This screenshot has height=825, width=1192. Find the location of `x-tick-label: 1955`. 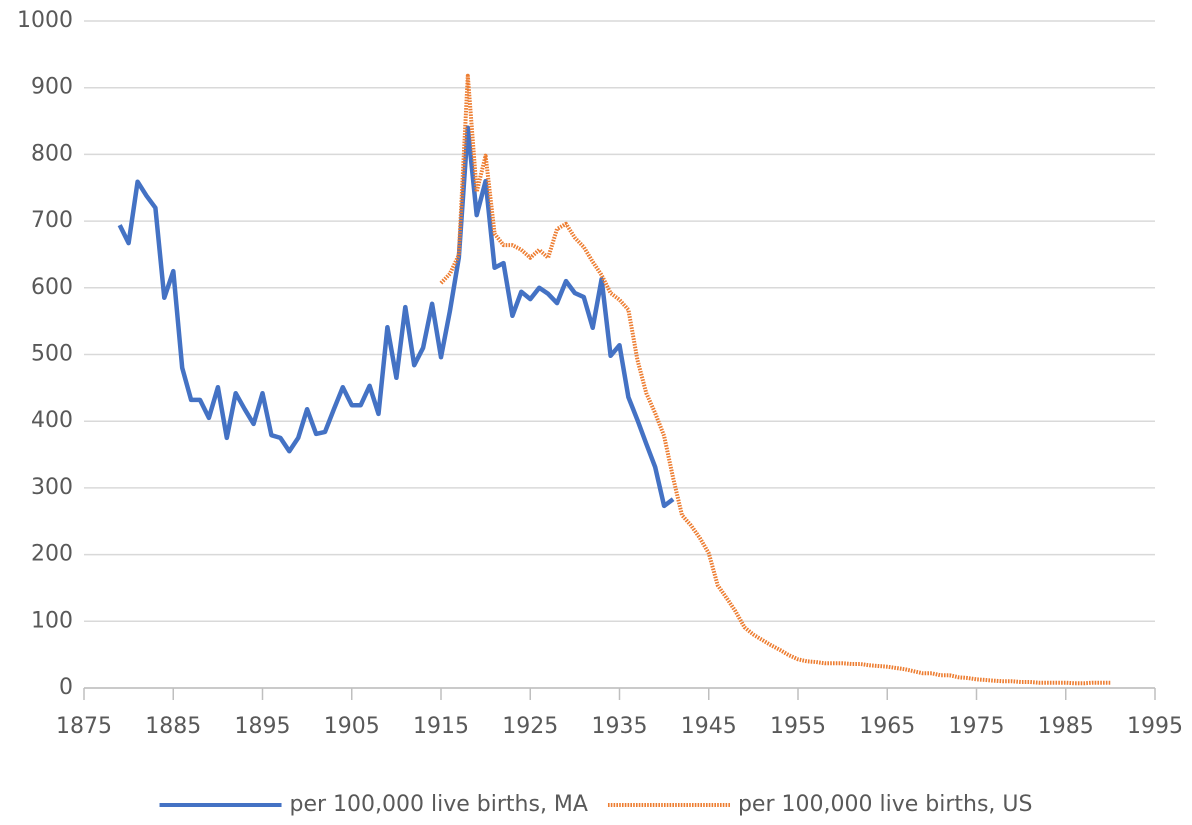

x-tick-label: 1955 is located at coordinates (798, 726).